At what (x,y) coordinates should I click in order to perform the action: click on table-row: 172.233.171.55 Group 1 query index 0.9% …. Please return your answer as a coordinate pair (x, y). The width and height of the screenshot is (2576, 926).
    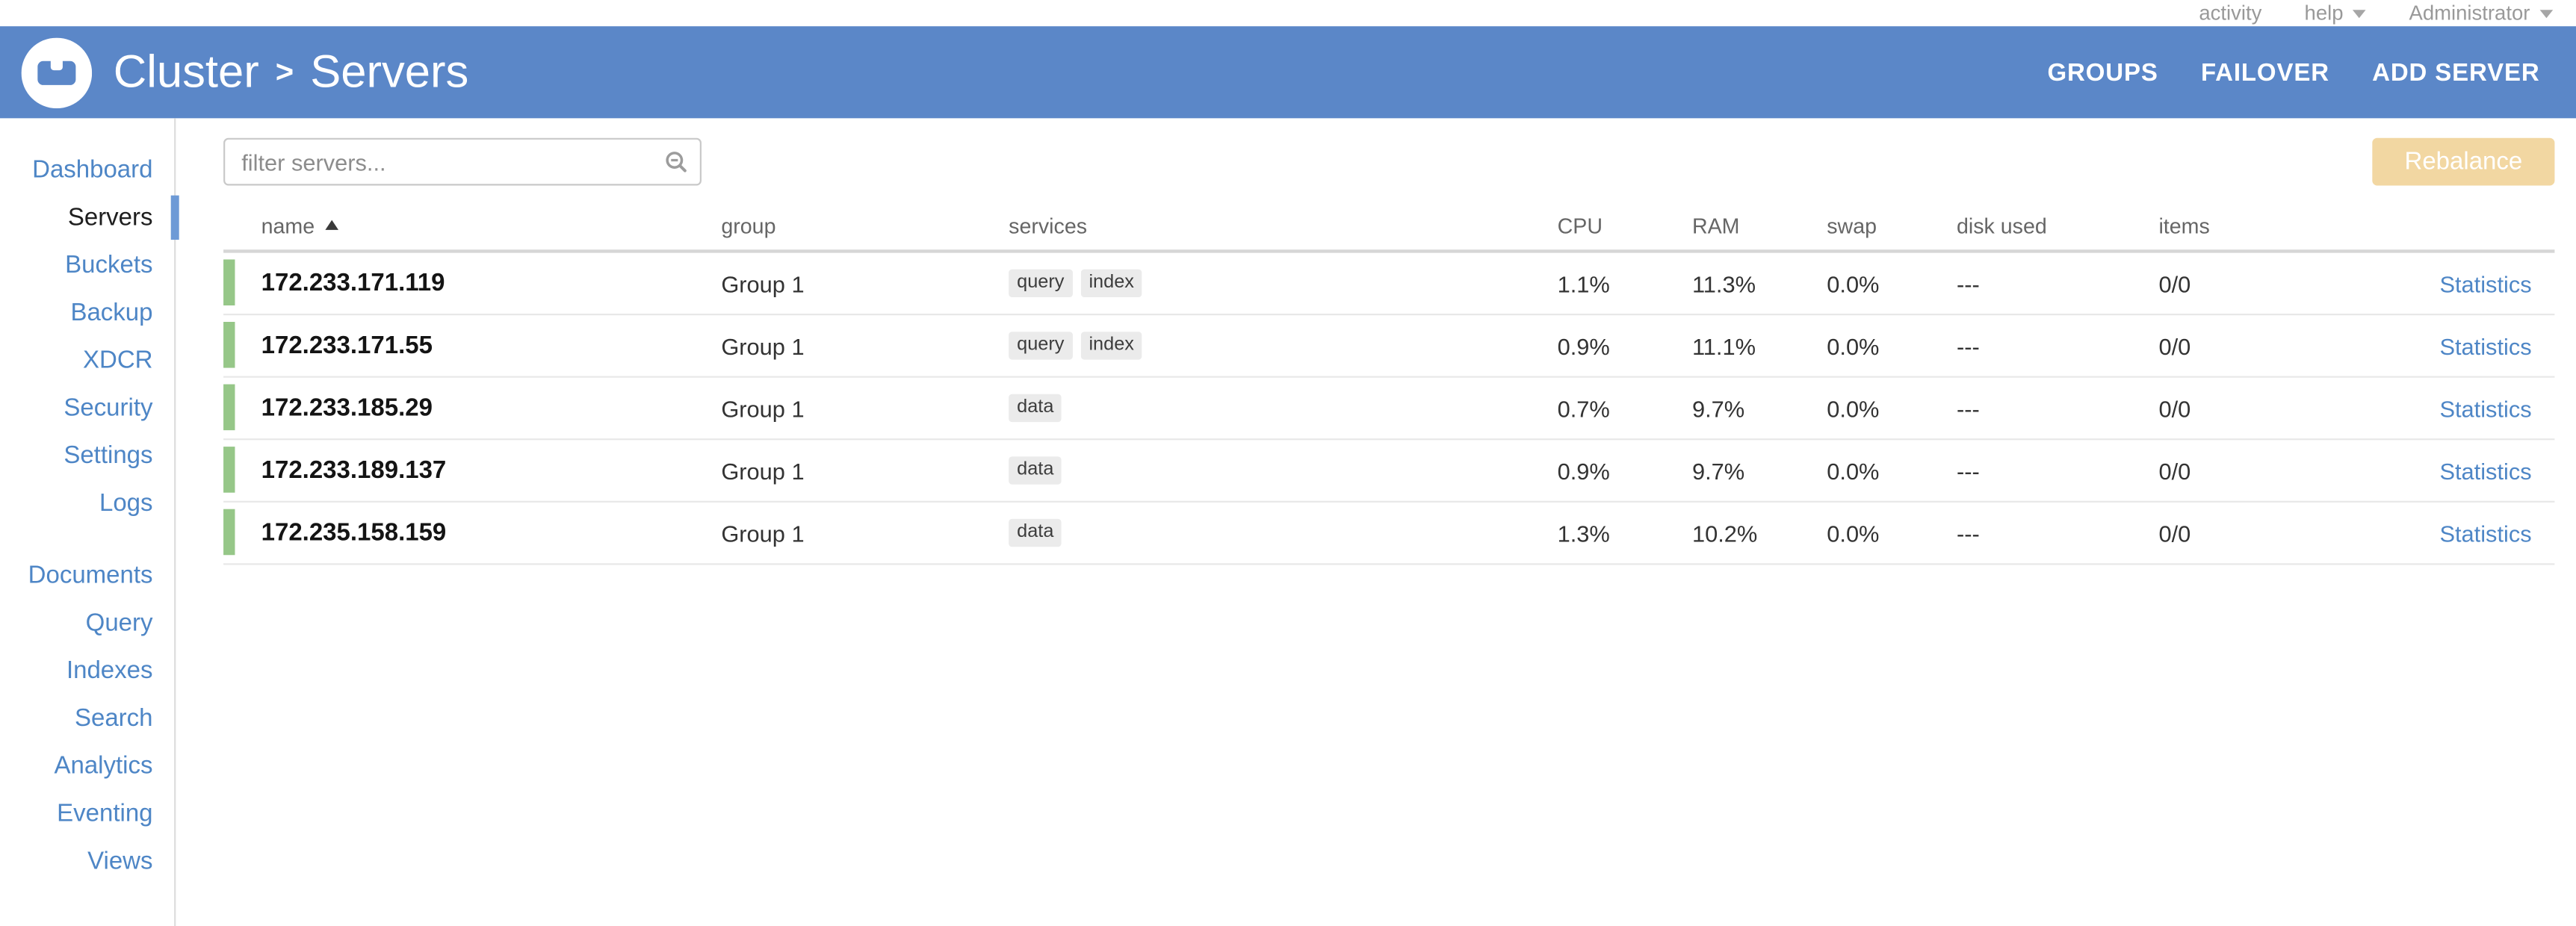
    Looking at the image, I should click on (1389, 347).